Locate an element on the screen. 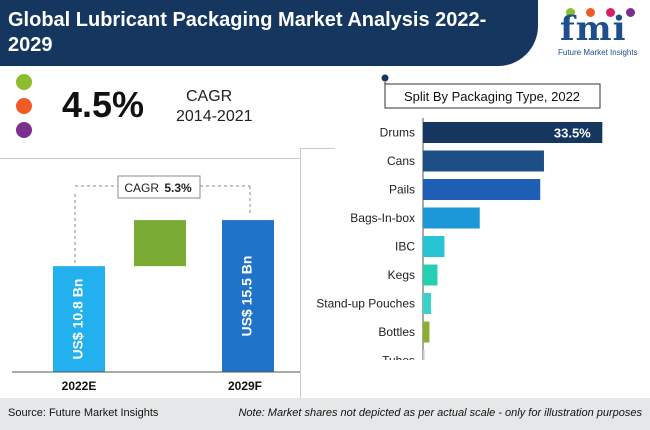 This screenshot has height=430, width=650. chart-title: Split By Packaging Type, 2022 is located at coordinates (492, 96).